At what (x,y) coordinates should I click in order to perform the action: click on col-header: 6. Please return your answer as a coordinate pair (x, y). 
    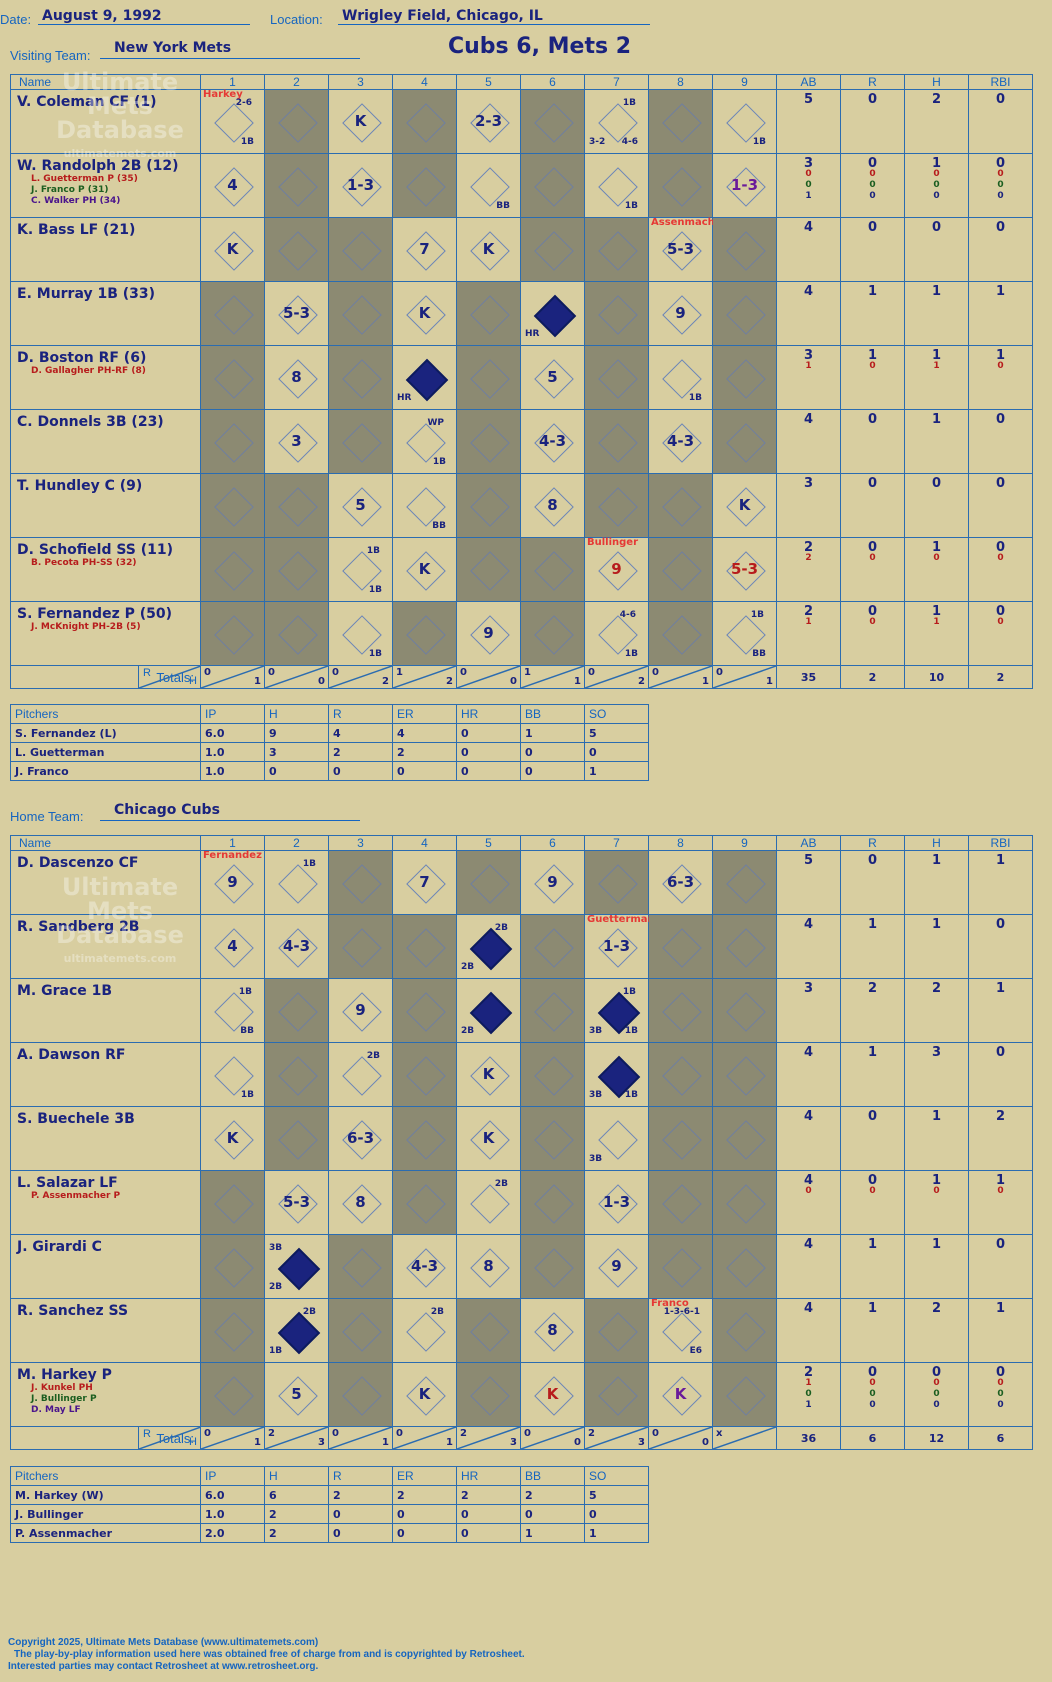
    Looking at the image, I should click on (552, 843).